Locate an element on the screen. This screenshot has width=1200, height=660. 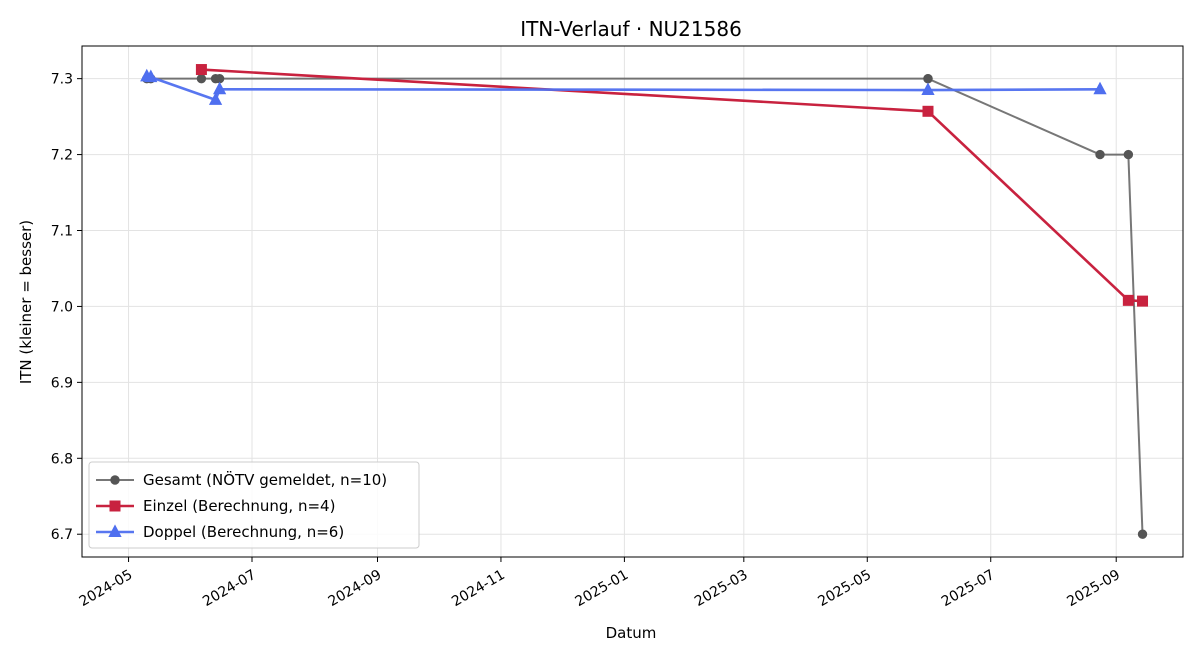
x-tick-label: 2024-05 is located at coordinates (106, 588).